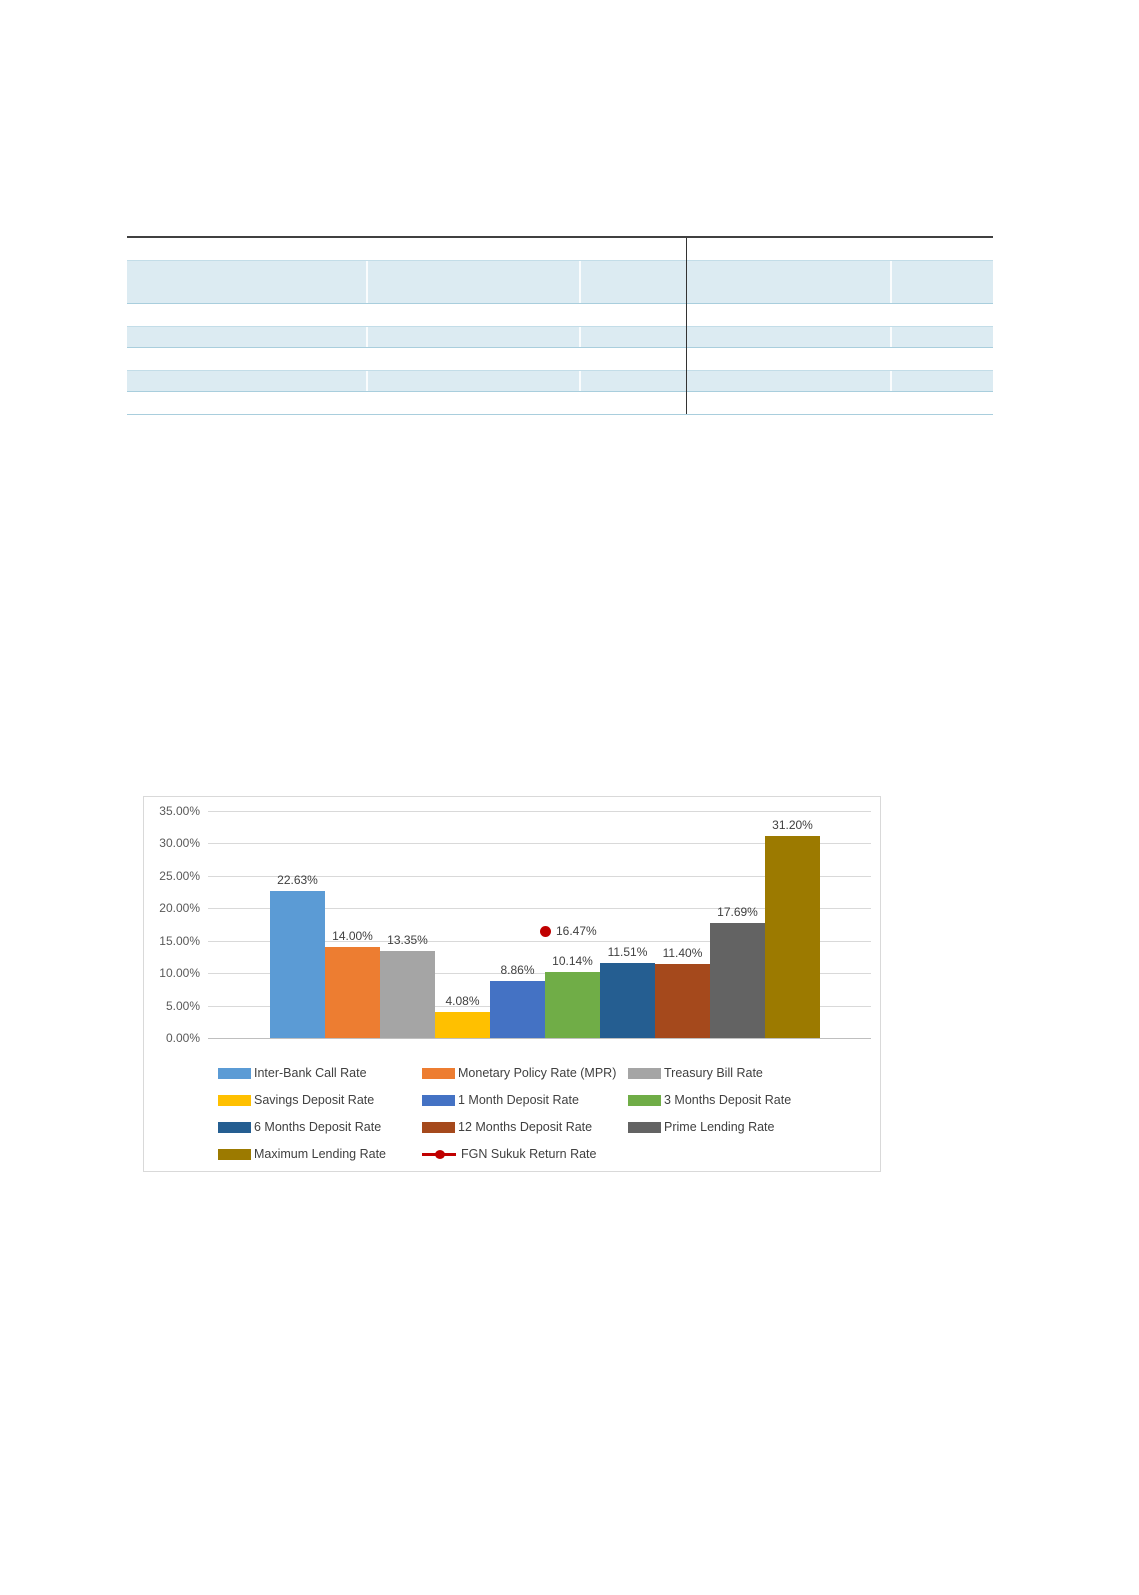 The width and height of the screenshot is (1139, 1595). Describe the element at coordinates (320, 1154) in the screenshot. I see `legend-label-maximum-lending-rate: Maximum Lending Rate` at that location.